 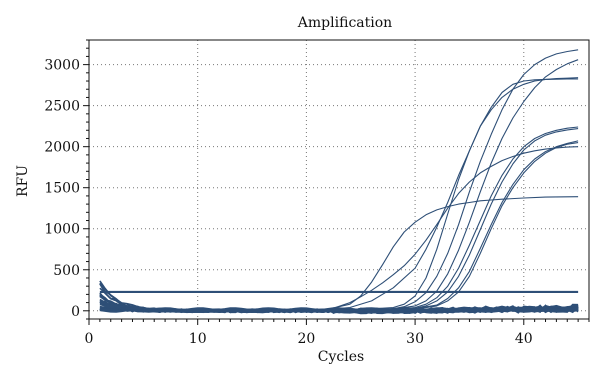 What do you see at coordinates (524, 339) in the screenshot?
I see `x-tick-label: 40` at bounding box center [524, 339].